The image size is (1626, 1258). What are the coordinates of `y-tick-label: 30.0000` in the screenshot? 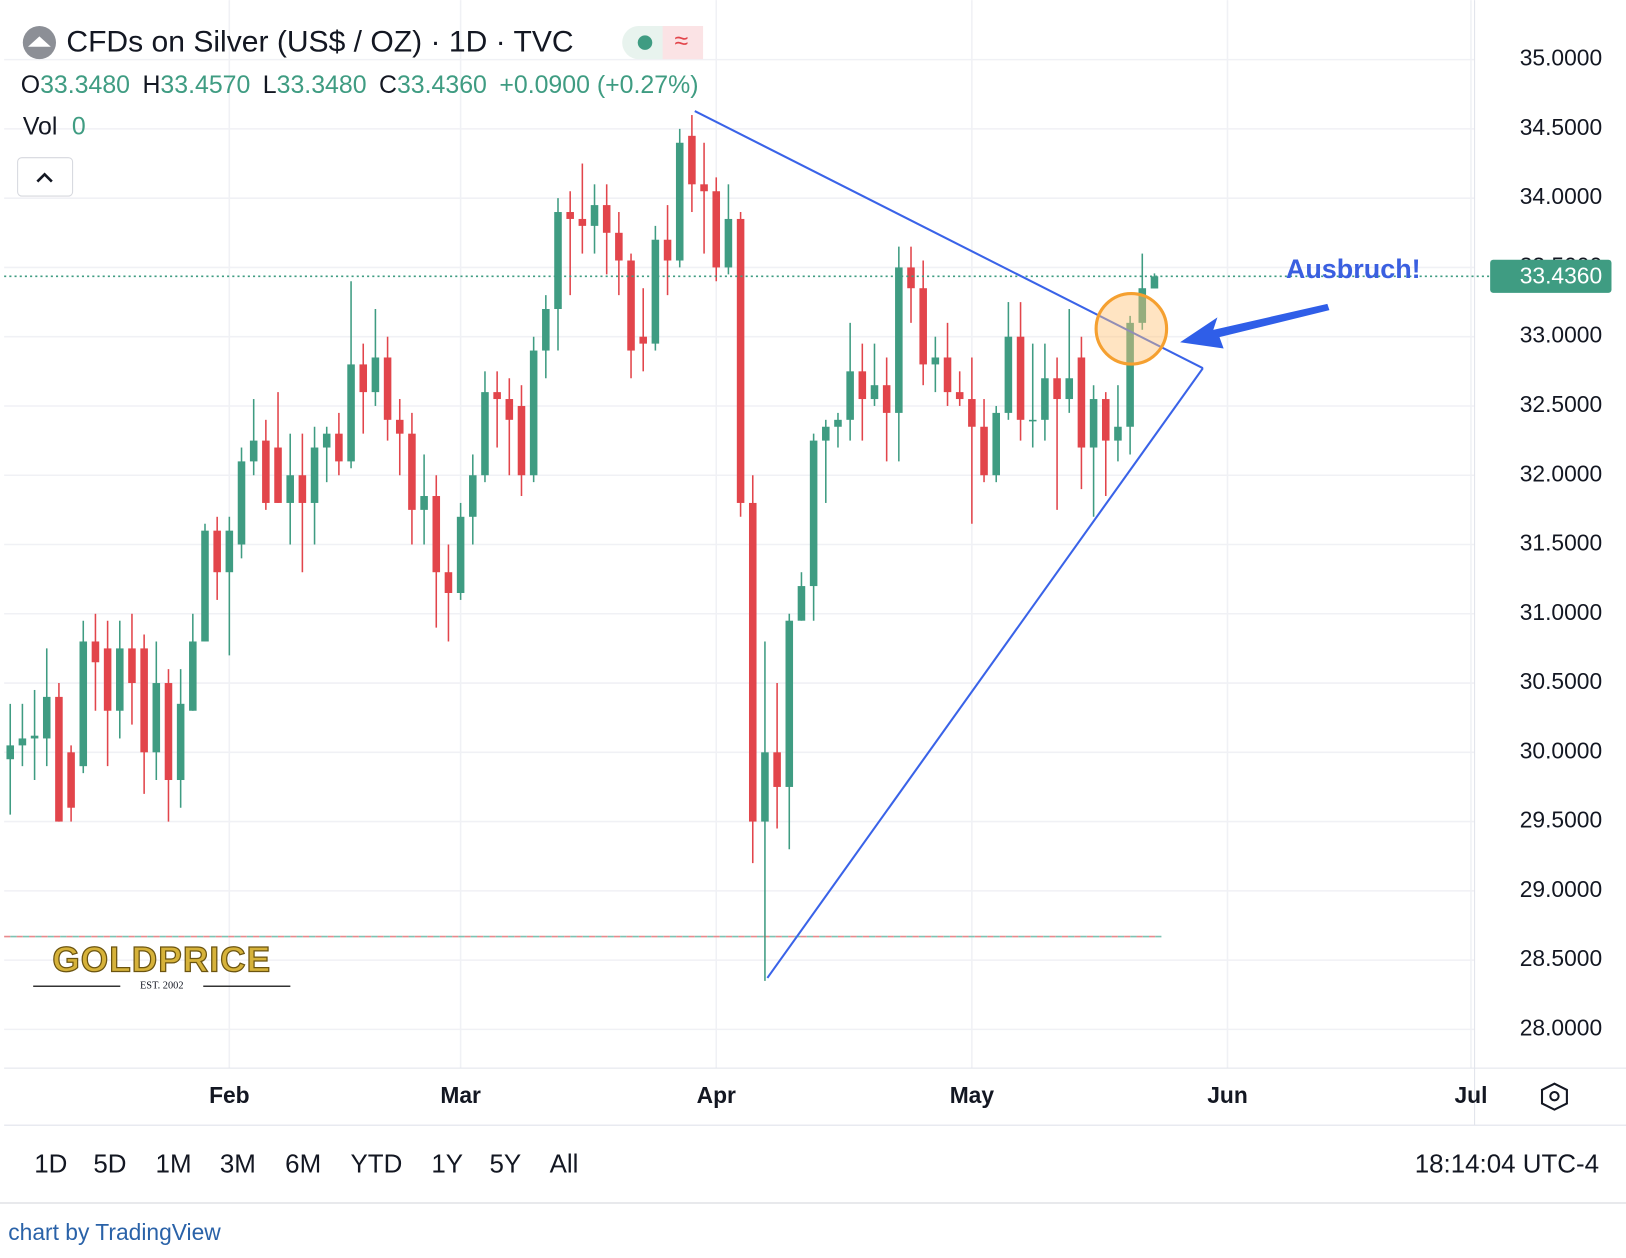 It's located at (1561, 750).